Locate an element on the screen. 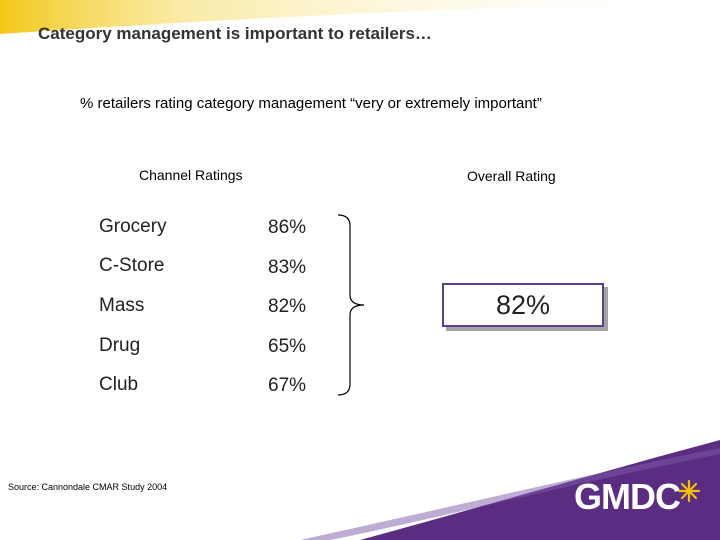  channel-value: 82% is located at coordinates (287, 306).